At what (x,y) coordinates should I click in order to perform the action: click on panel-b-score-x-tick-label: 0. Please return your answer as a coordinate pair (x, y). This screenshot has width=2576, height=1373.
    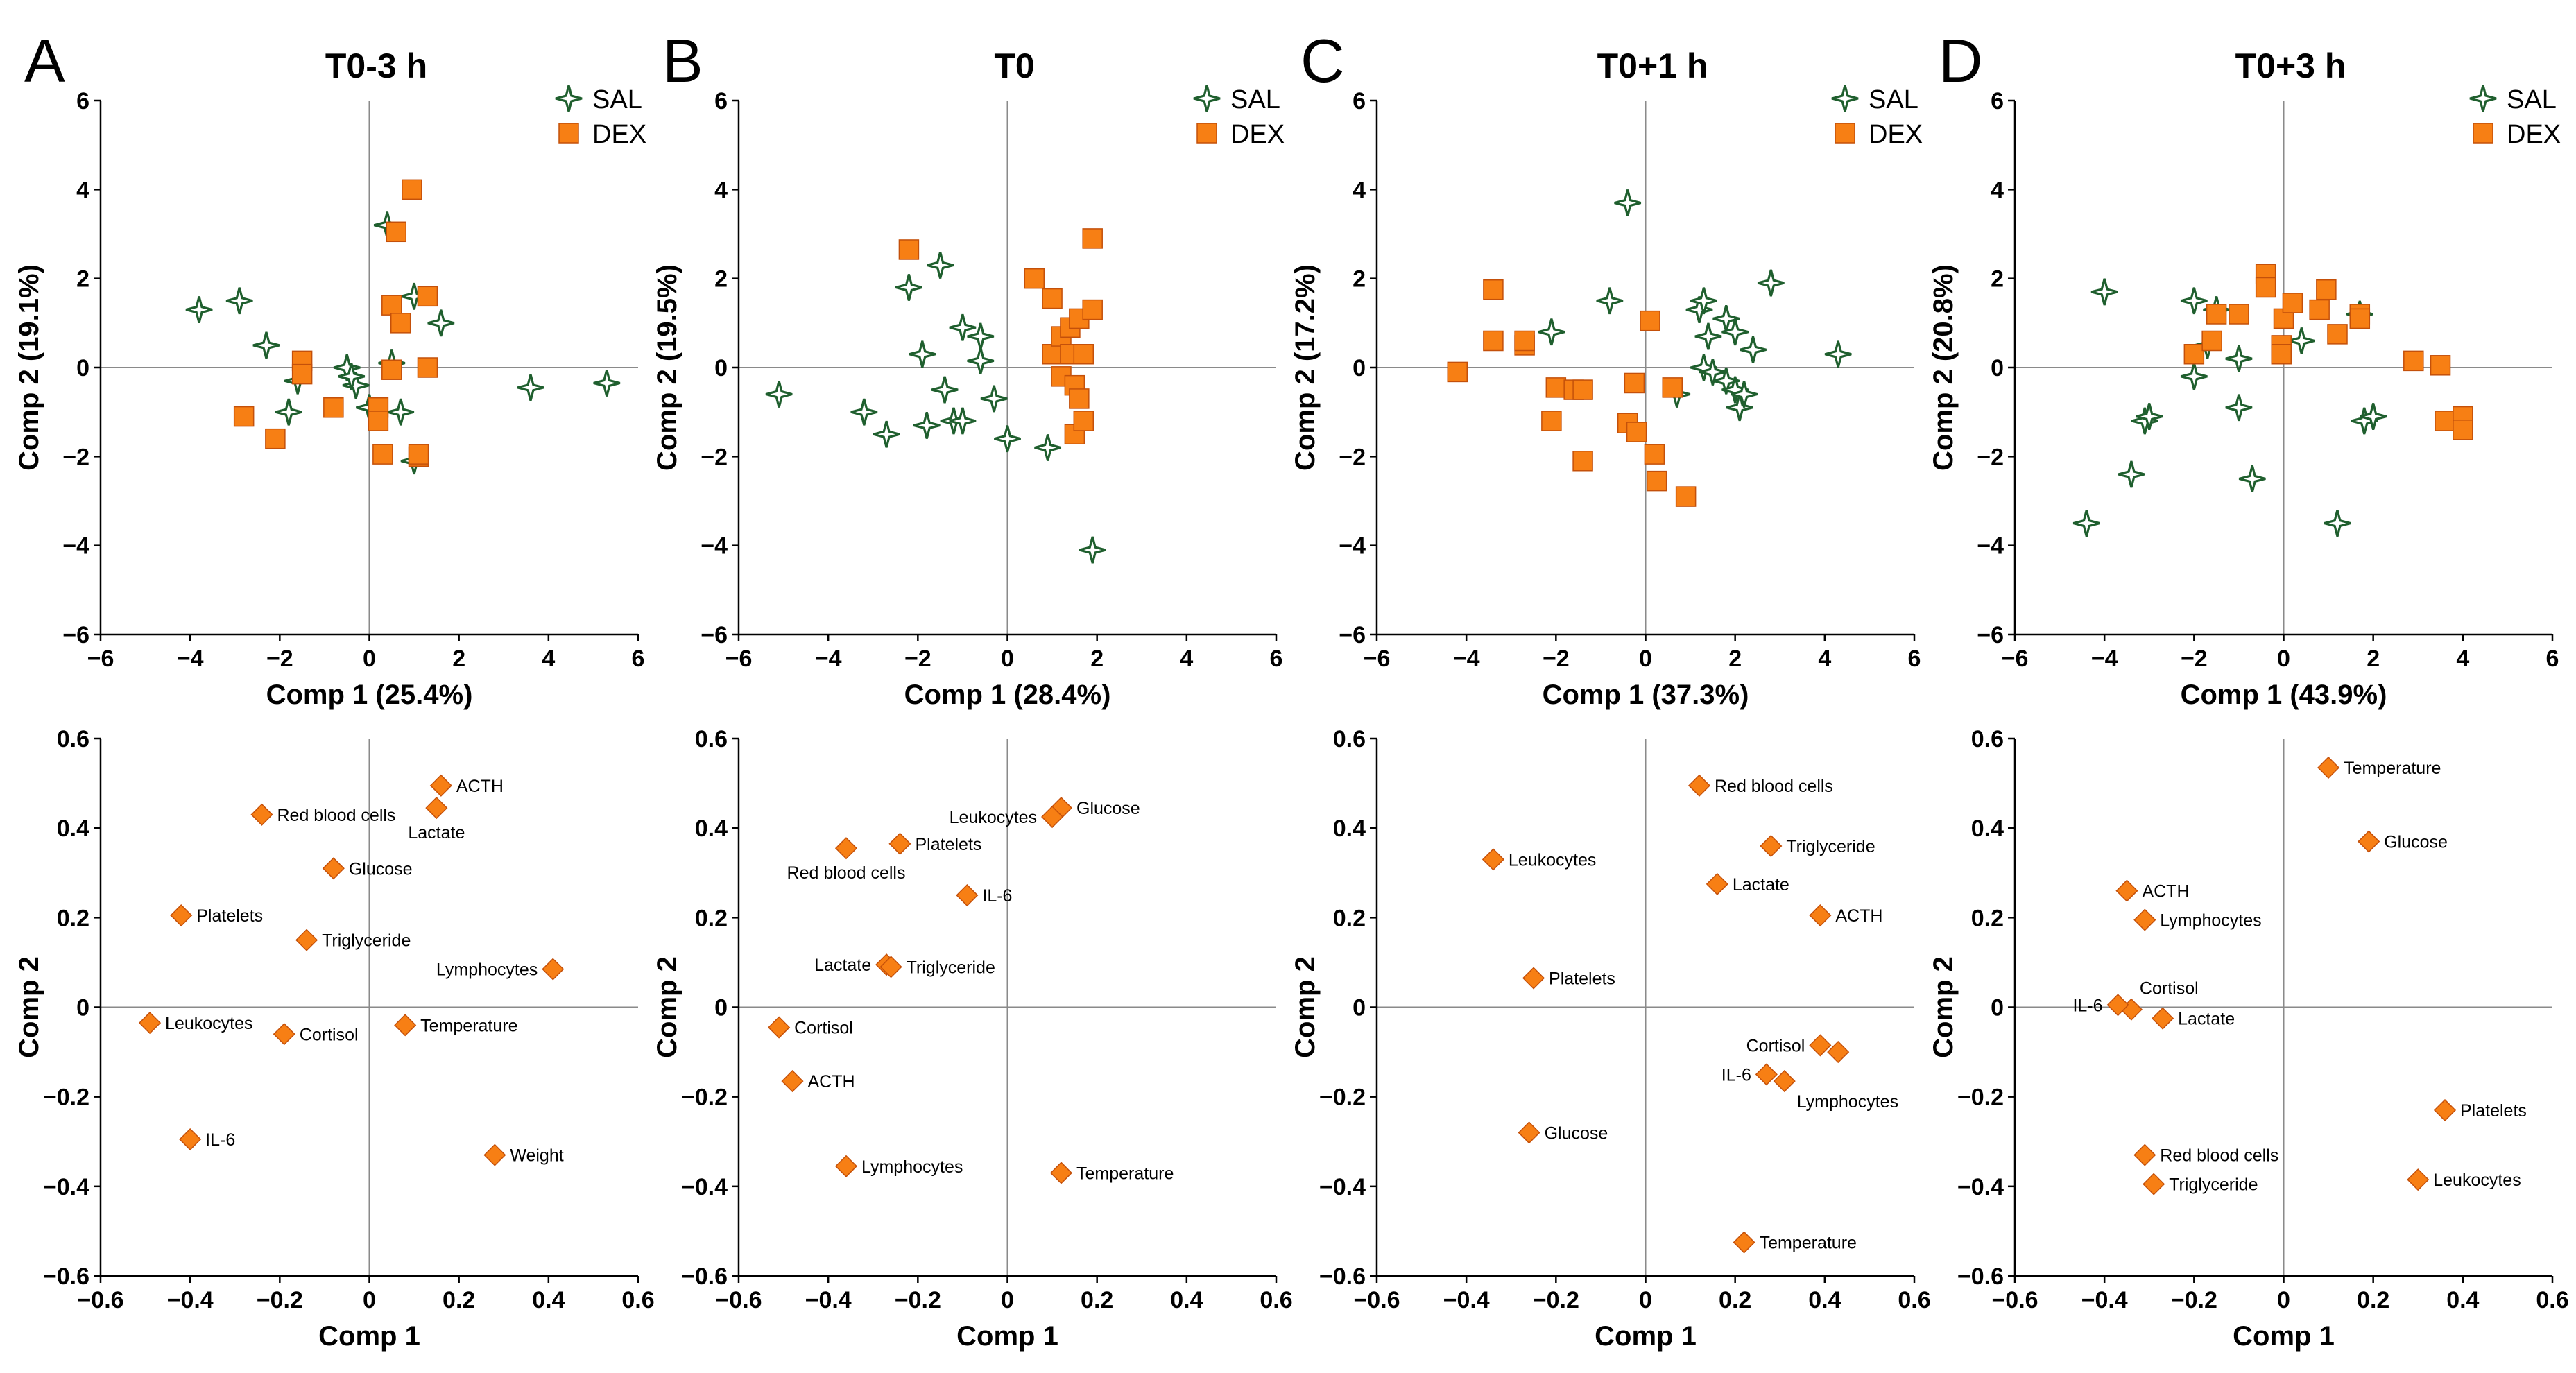
    Looking at the image, I should click on (1007, 659).